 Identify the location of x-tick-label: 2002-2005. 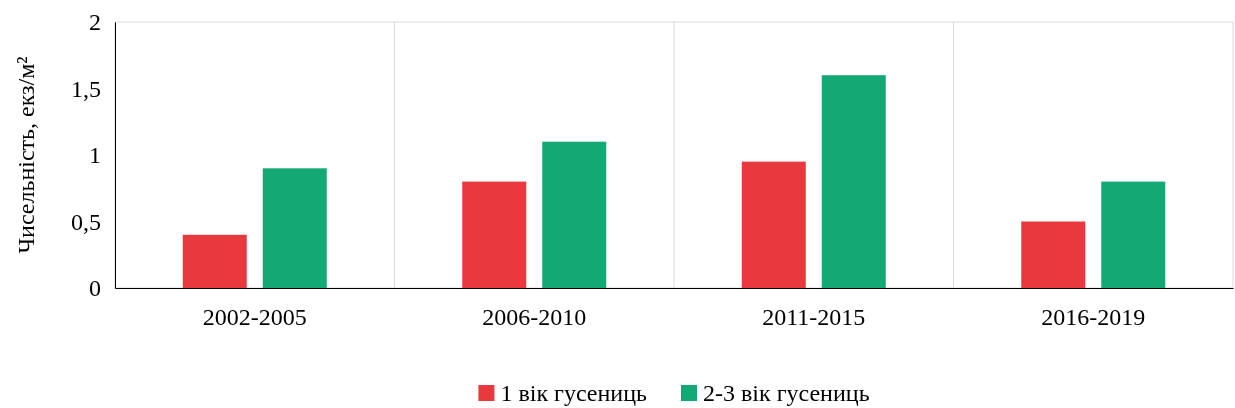
(254, 317).